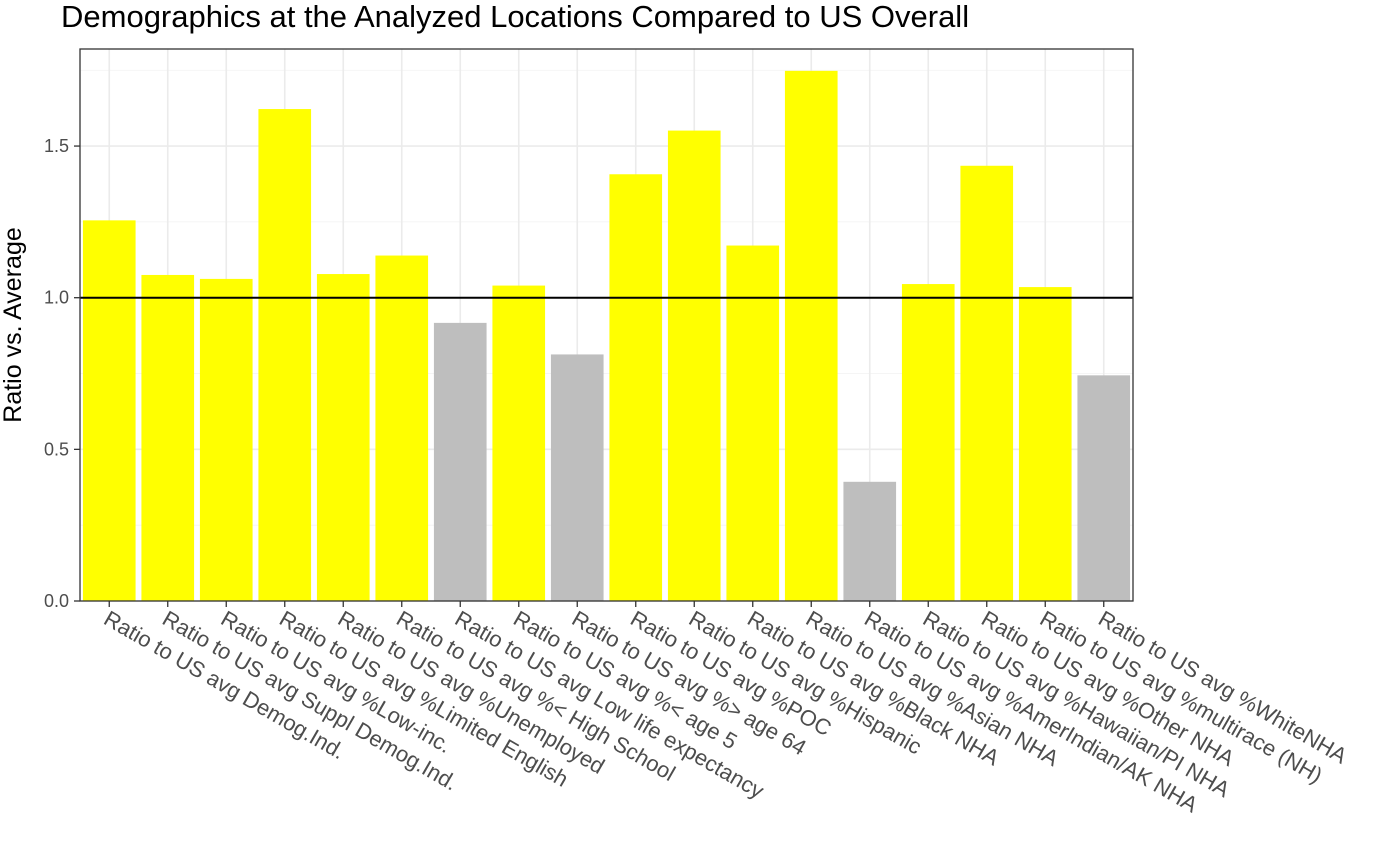 This screenshot has height=866, width=1400. What do you see at coordinates (62, 373) in the screenshot?
I see `y-axis: 0.0 0.5 1.0 1.5` at bounding box center [62, 373].